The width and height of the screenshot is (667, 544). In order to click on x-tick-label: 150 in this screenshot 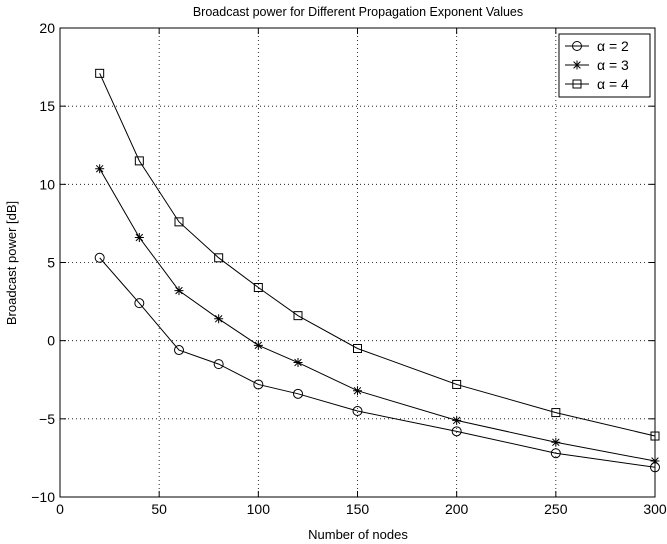, I will do `click(358, 509)`.